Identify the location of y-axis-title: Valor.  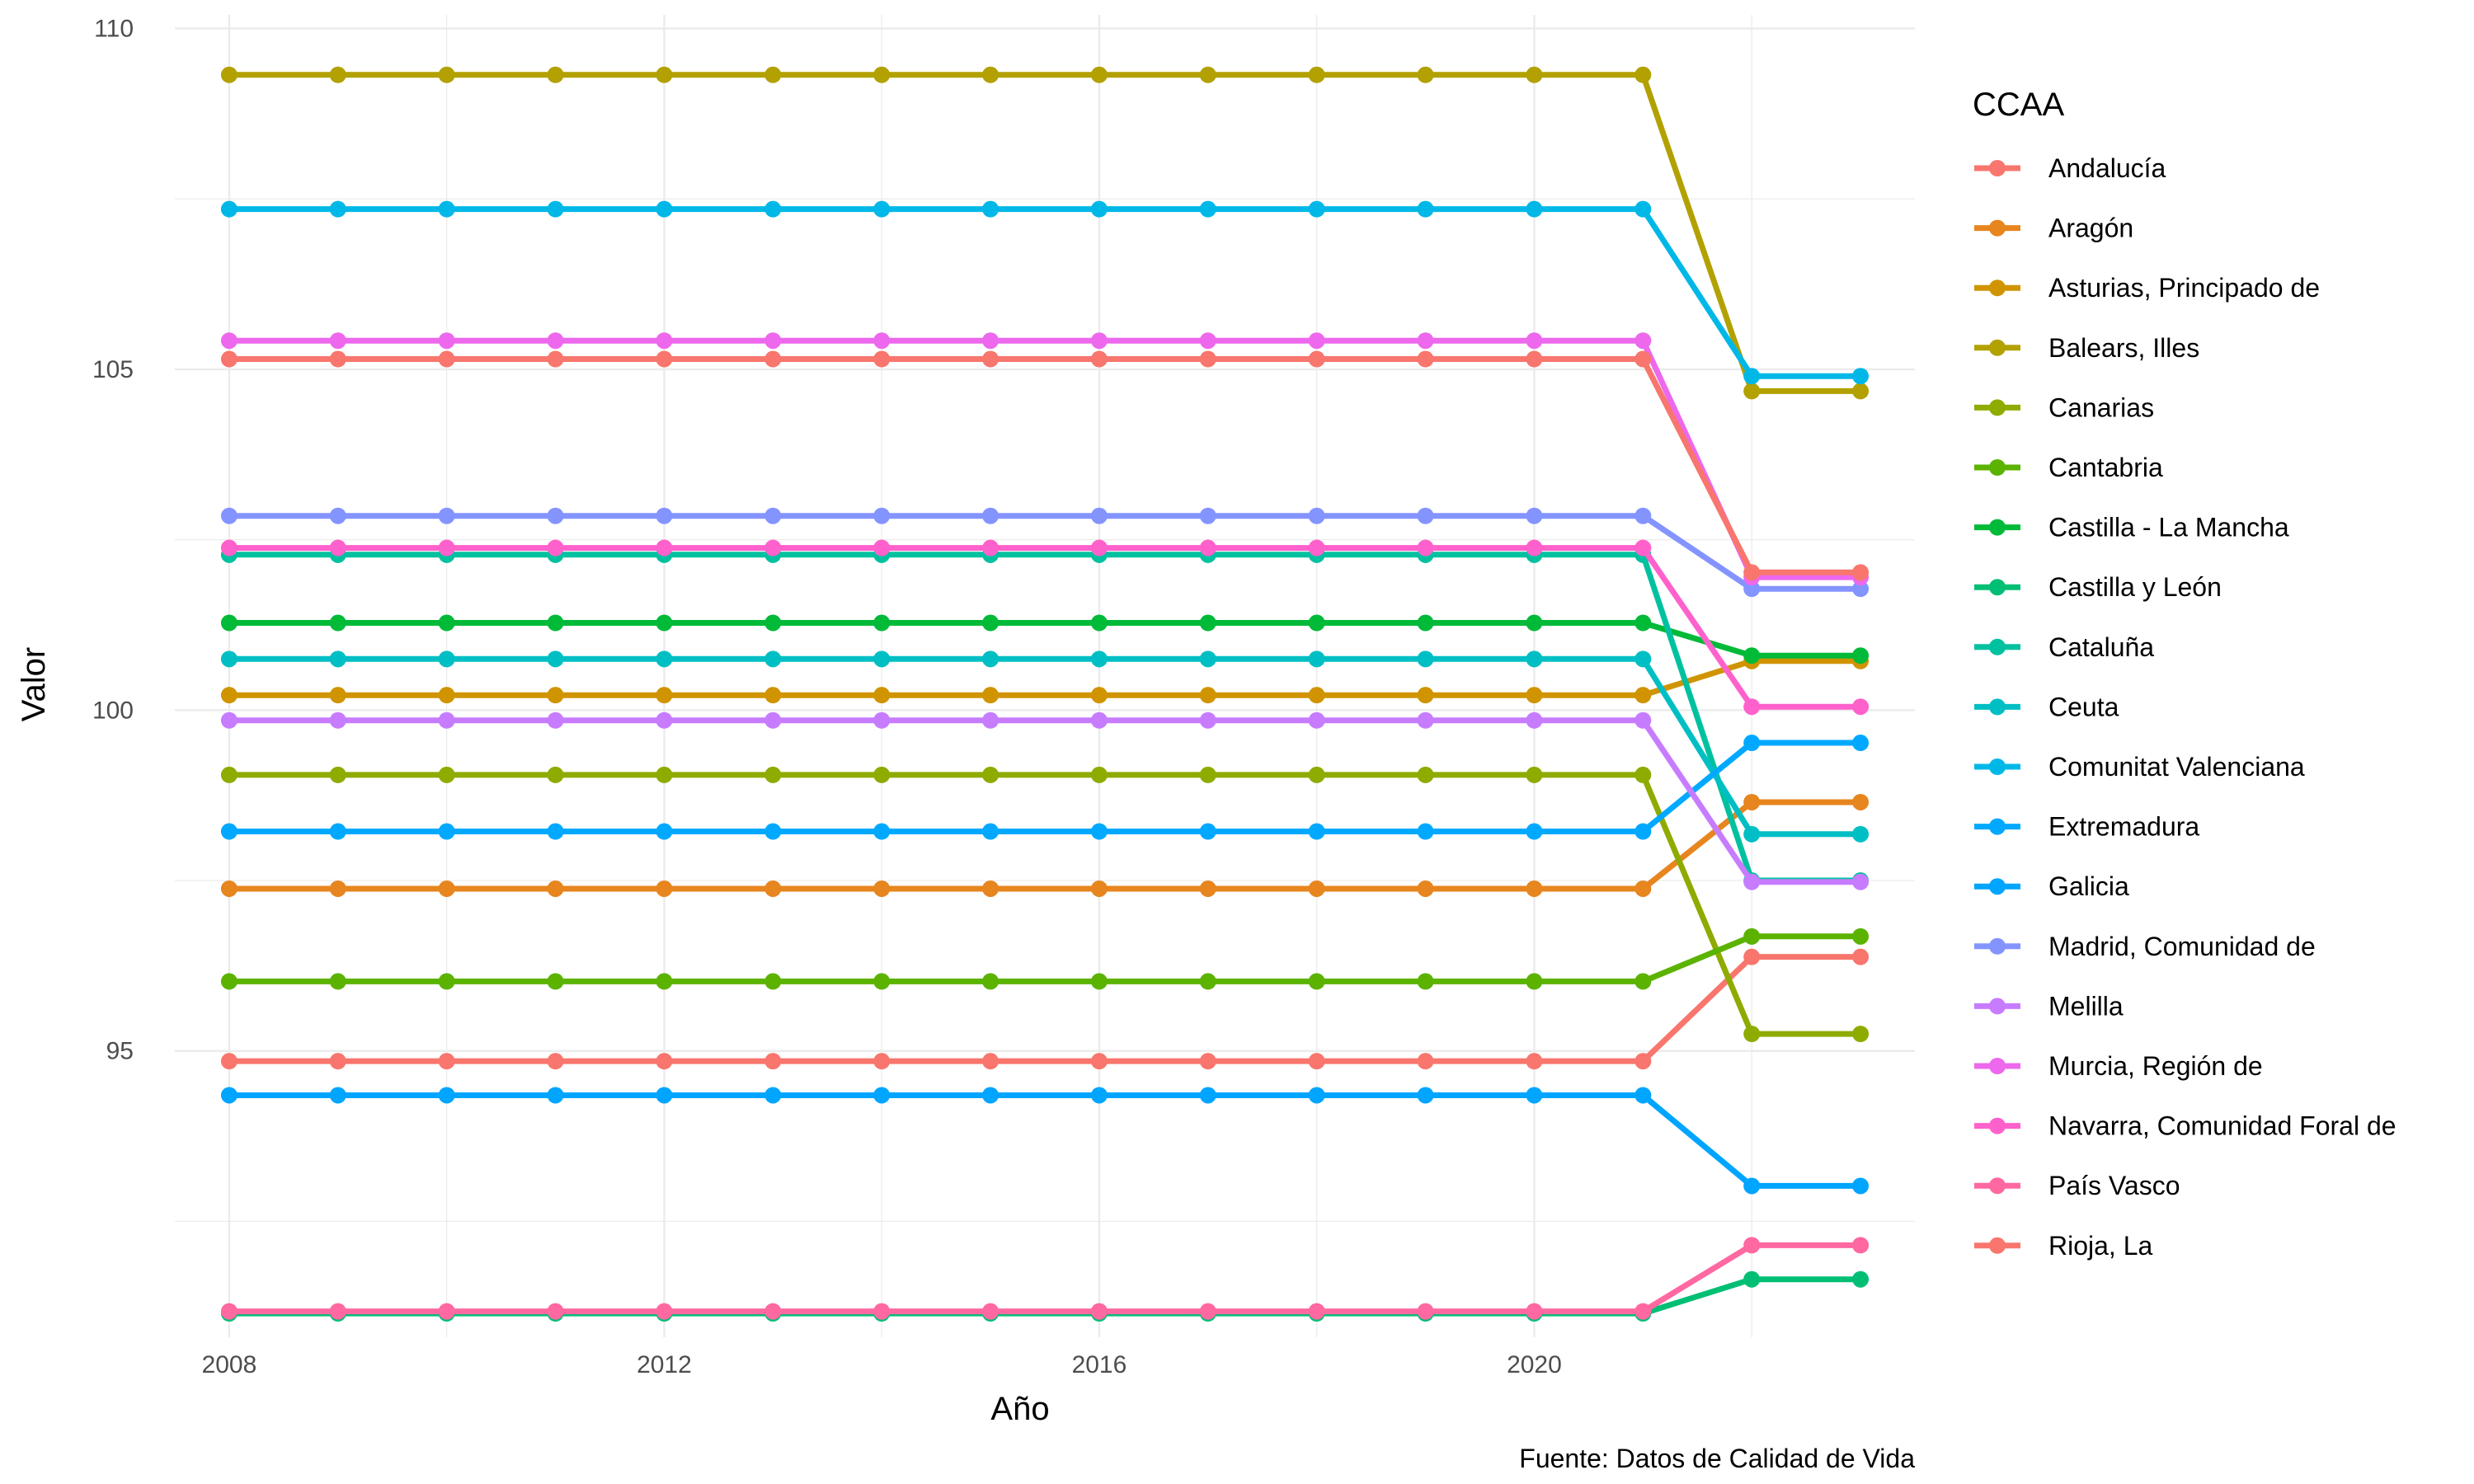
(34, 684).